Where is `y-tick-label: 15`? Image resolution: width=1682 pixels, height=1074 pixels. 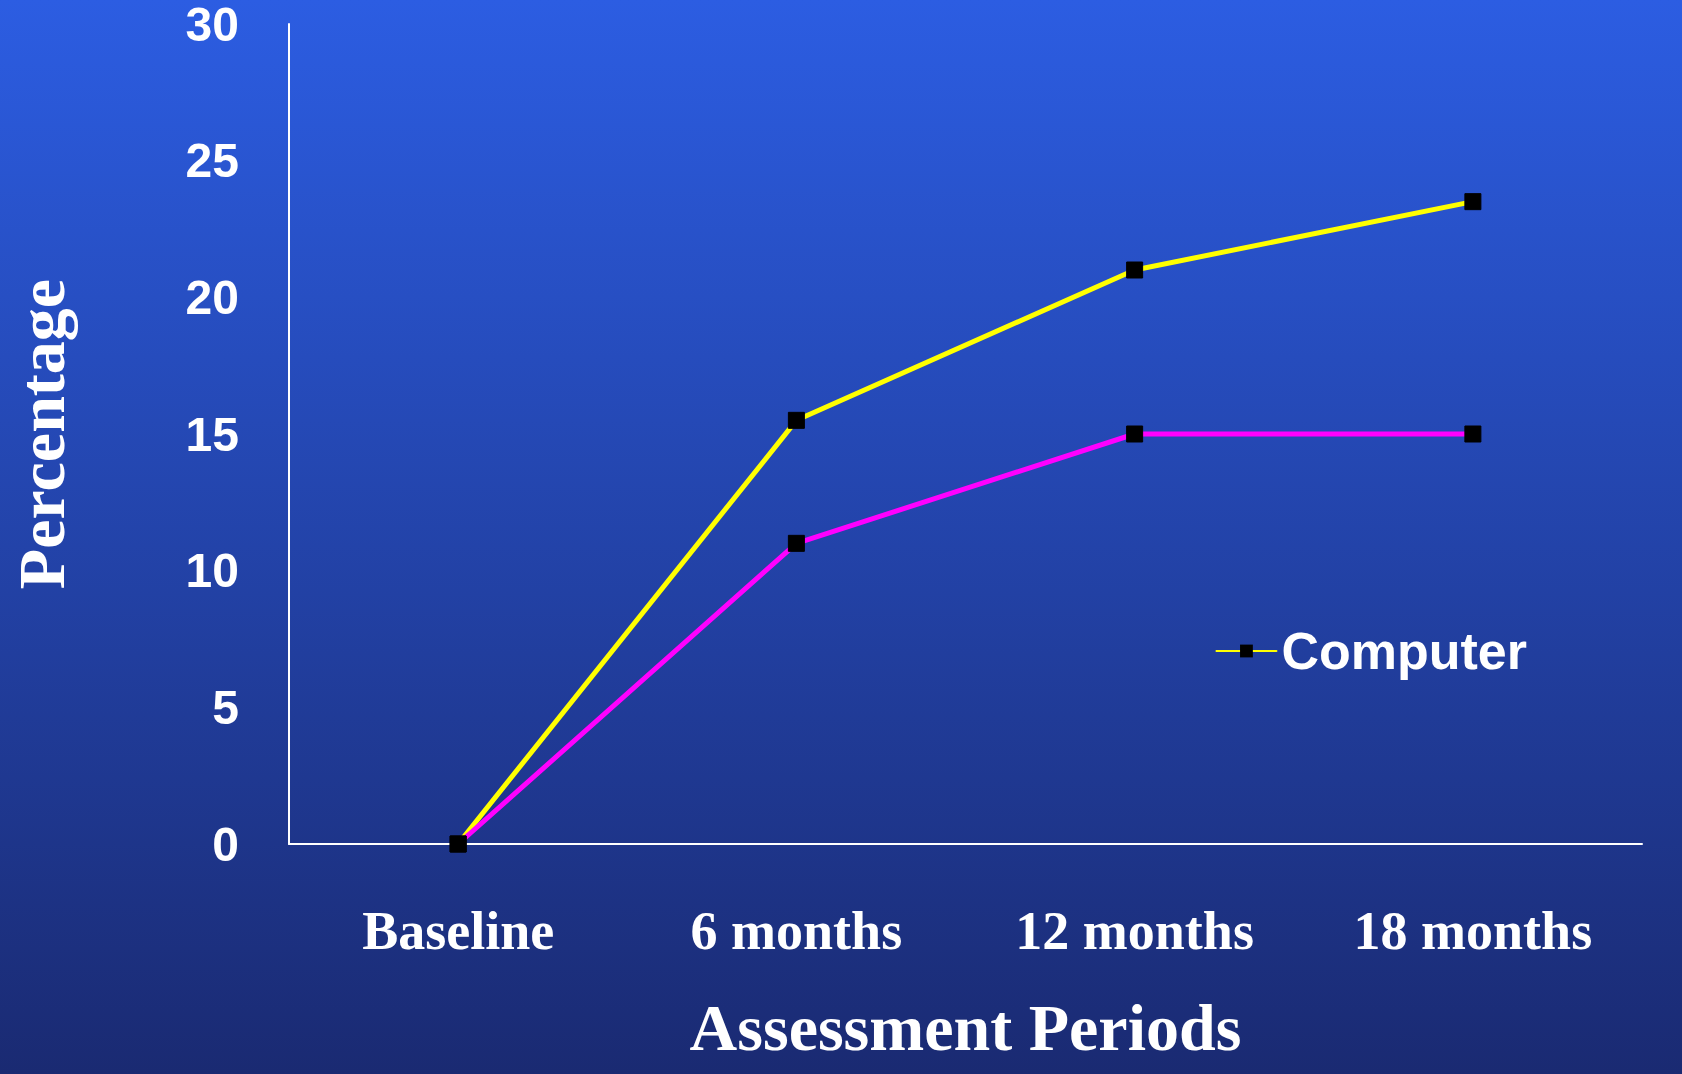
y-tick-label: 15 is located at coordinates (212, 434).